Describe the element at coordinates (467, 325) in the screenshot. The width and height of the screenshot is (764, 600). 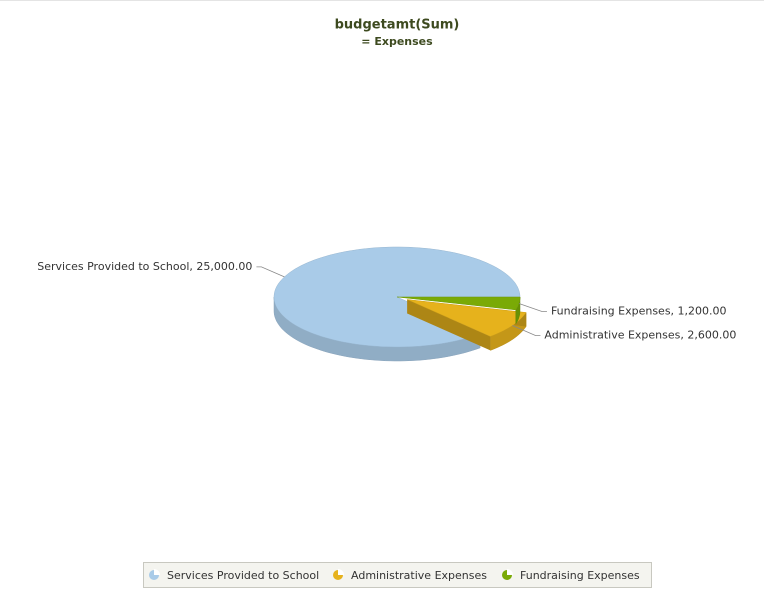
I see `pie-slice` at that location.